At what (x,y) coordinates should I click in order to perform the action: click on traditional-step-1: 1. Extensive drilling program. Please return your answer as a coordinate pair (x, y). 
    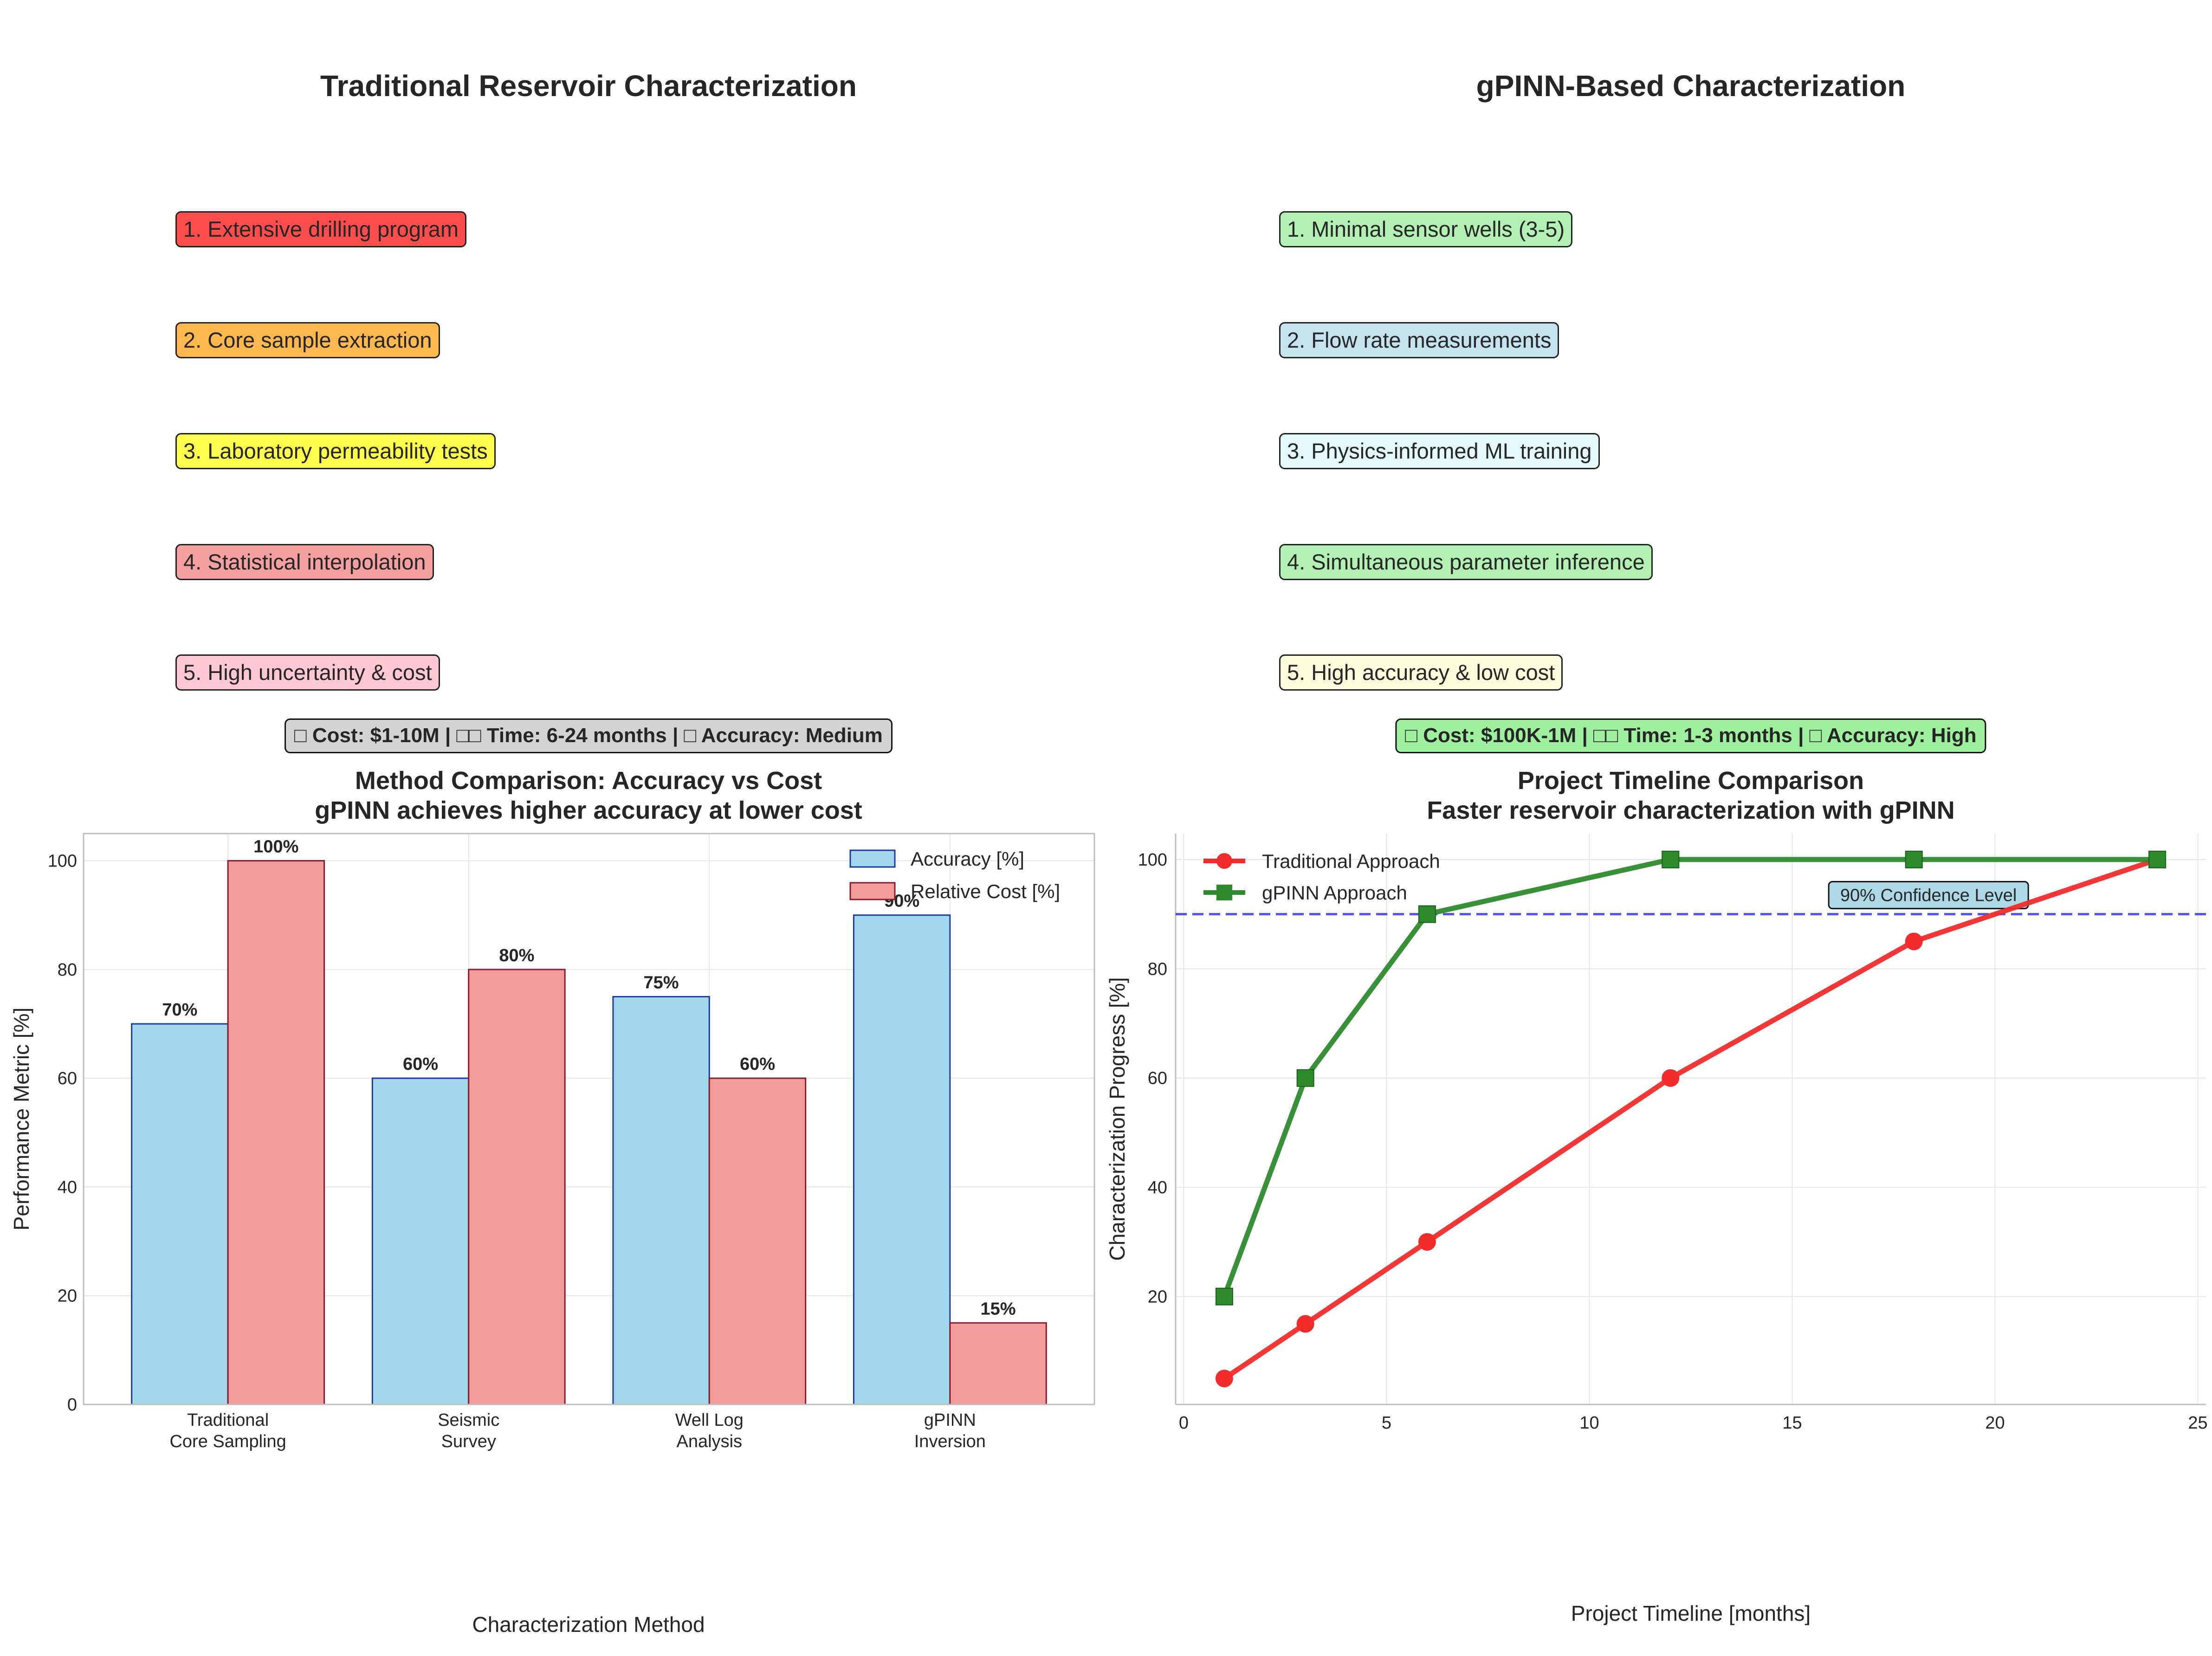
    Looking at the image, I should click on (320, 229).